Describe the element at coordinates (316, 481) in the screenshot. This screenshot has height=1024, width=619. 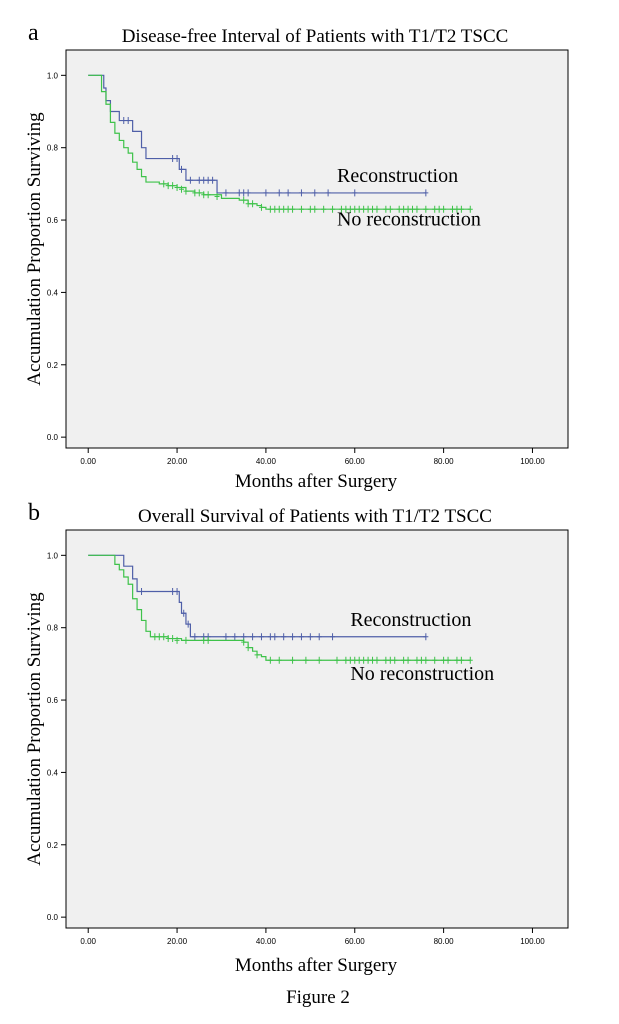
I see `x-axis-title-a: Months after Surgery` at that location.